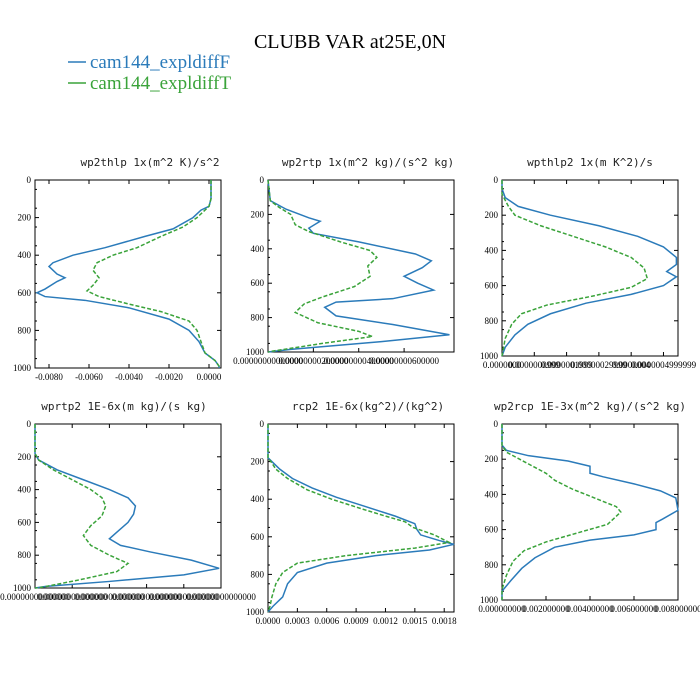 The image size is (700, 700). What do you see at coordinates (414, 621) in the screenshot?
I see `x-tick-label: 0.0015` at bounding box center [414, 621].